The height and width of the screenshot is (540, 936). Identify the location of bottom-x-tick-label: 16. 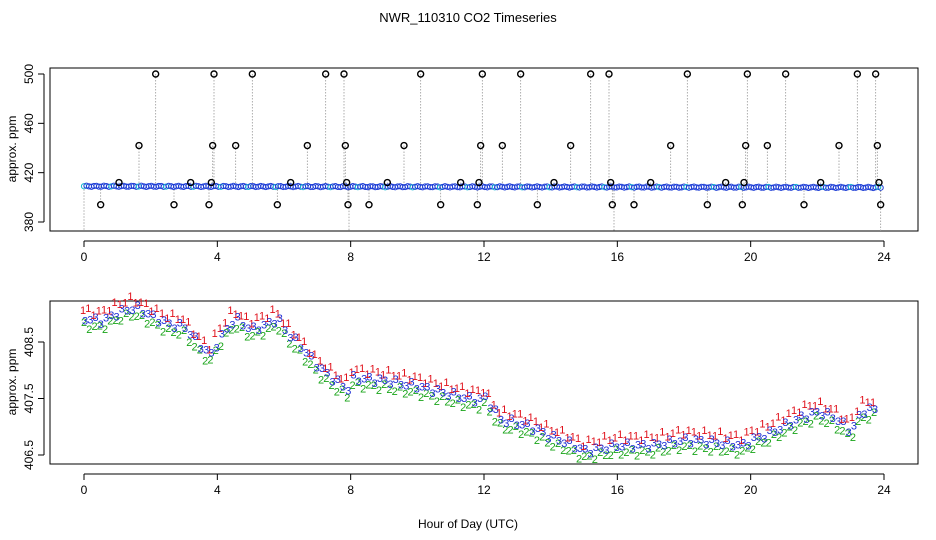
(618, 490).